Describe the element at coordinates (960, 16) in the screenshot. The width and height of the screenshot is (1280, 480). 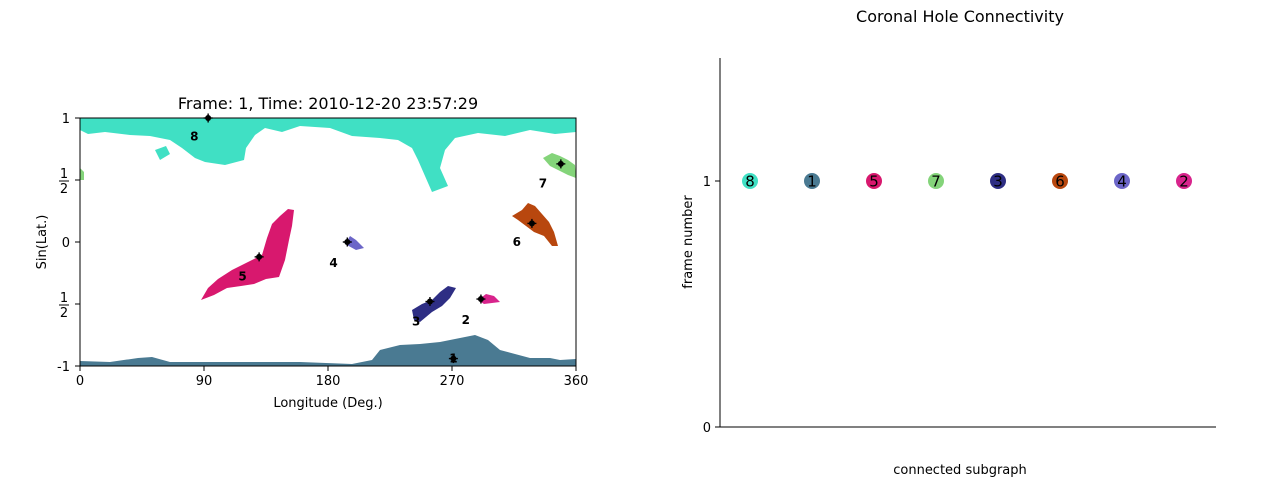
I see `connectivity-title: Coronal Hole Connectivity` at that location.